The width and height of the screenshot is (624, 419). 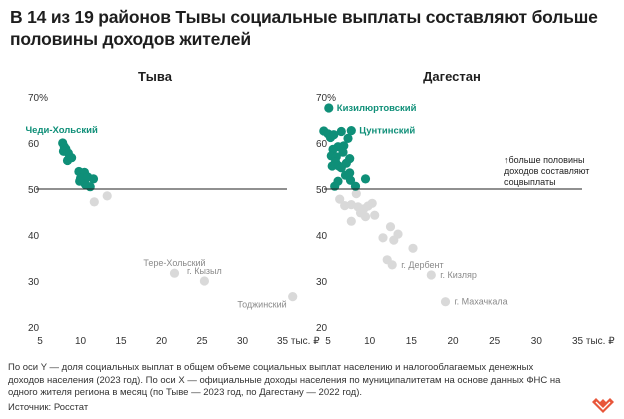 I want to click on tuva-x-tick-label: 25, so click(x=202, y=341).